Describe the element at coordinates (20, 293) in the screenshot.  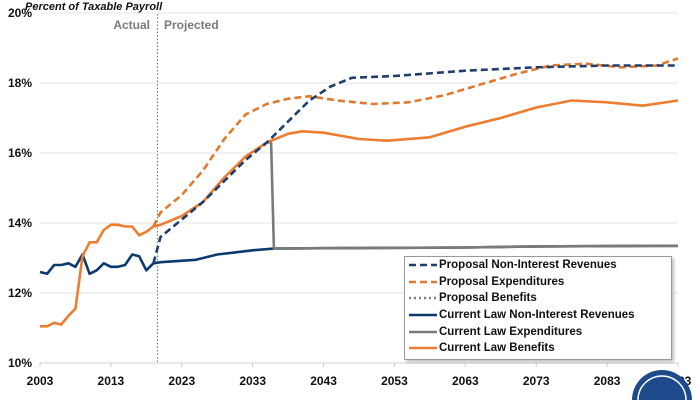
I see `y-tick-label: 12%` at that location.